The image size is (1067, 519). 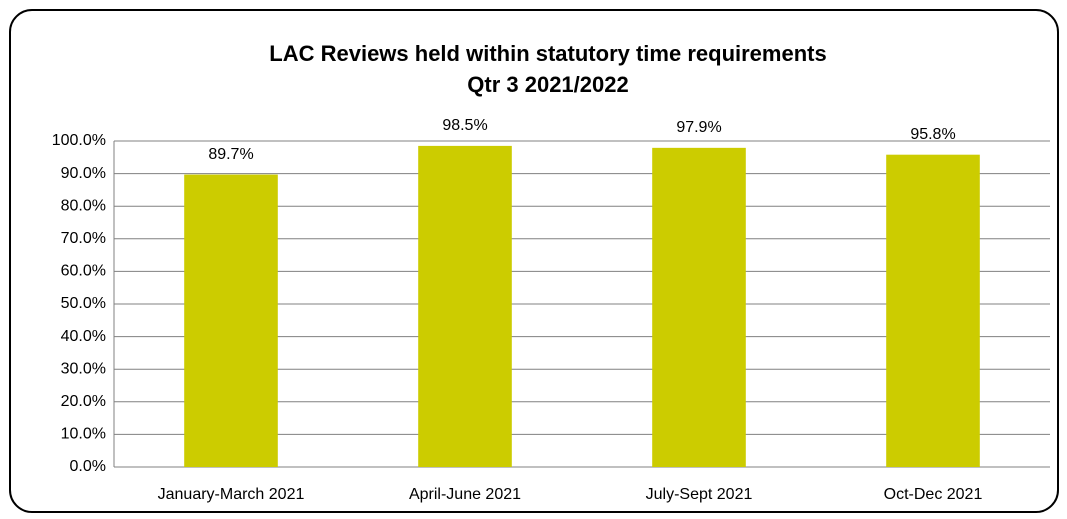 I want to click on data-label: 98.5%, so click(x=464, y=125).